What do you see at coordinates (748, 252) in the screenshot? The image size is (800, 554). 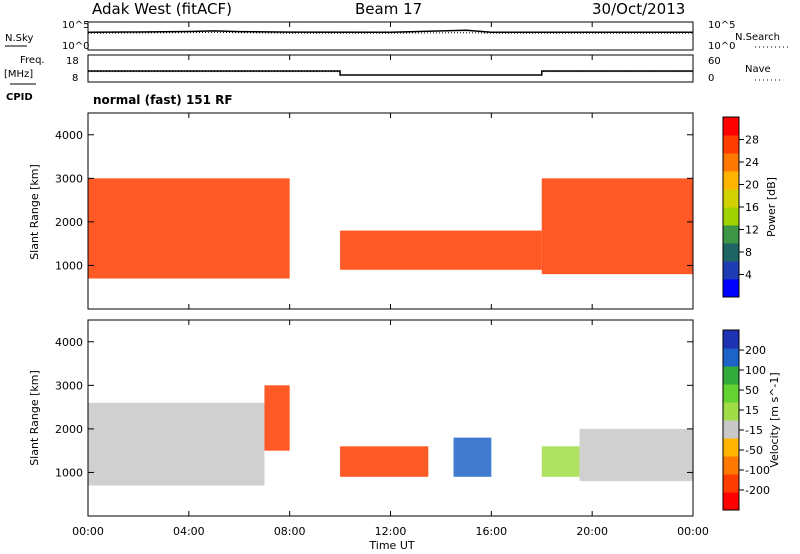 I see `colorbar-tick-label: 8` at bounding box center [748, 252].